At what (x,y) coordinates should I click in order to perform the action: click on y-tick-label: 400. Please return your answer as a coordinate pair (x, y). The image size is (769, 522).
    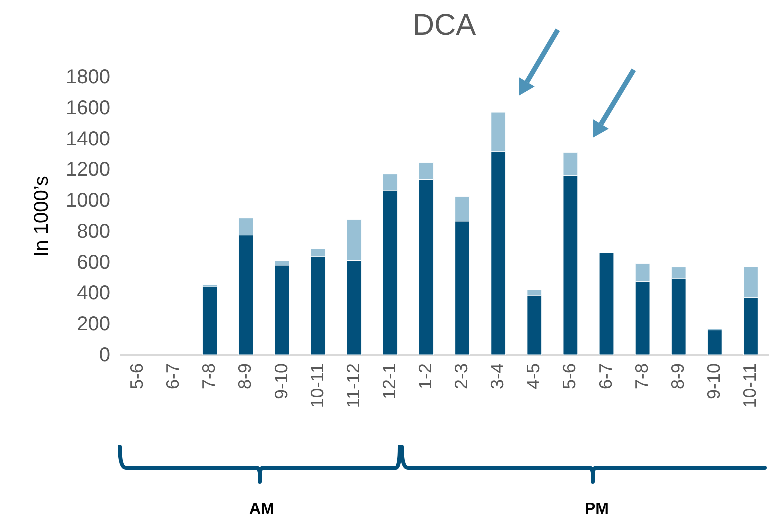
    Looking at the image, I should click on (93, 293).